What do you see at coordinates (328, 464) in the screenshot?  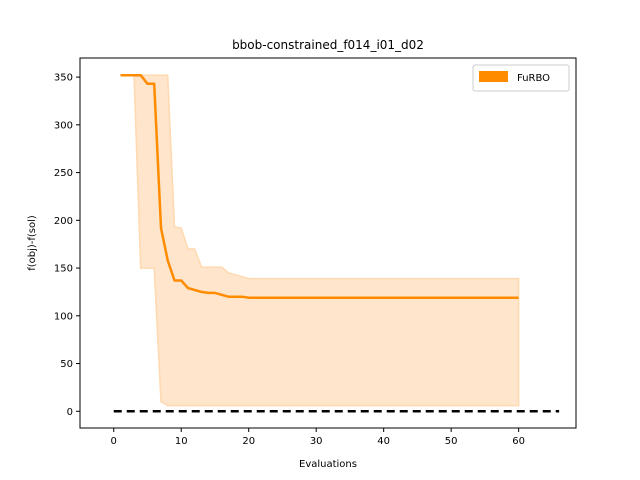 I see `x-axis-label: Evaluations` at bounding box center [328, 464].